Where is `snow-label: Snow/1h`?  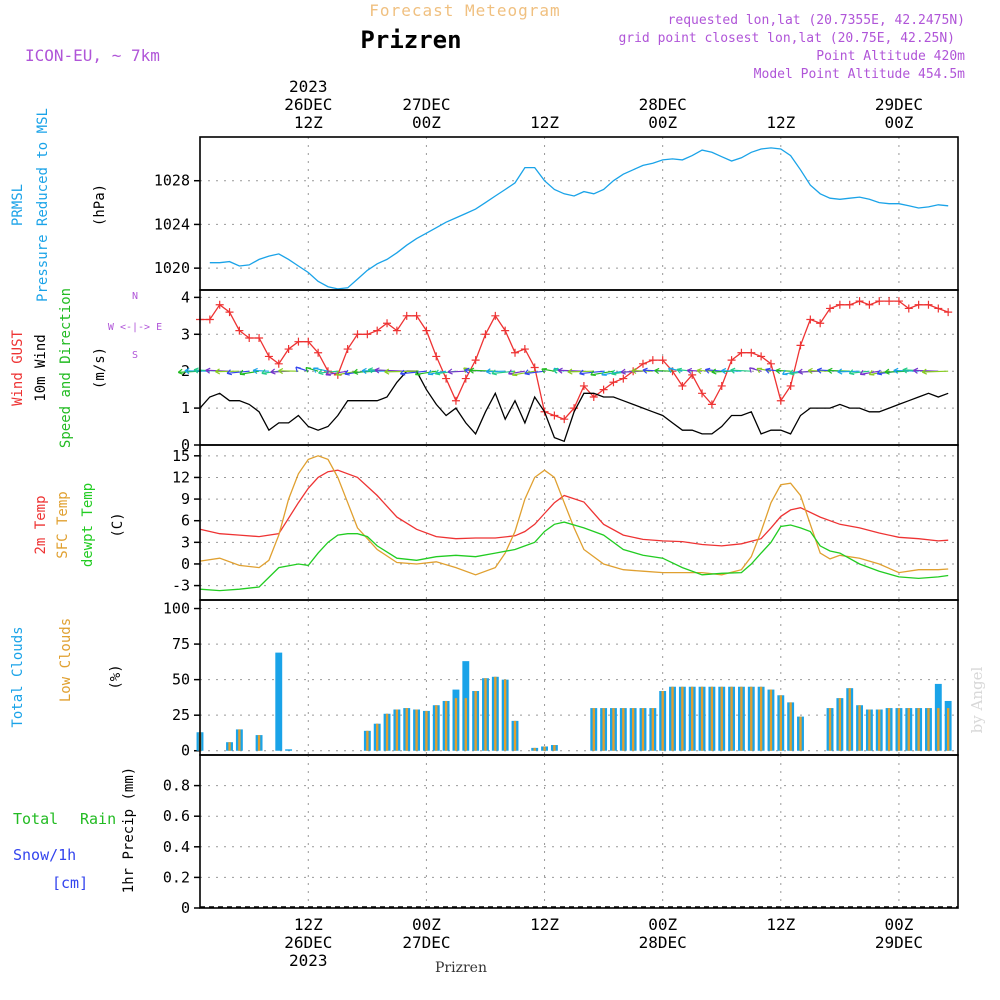
snow-label: Snow/1h is located at coordinates (44, 855).